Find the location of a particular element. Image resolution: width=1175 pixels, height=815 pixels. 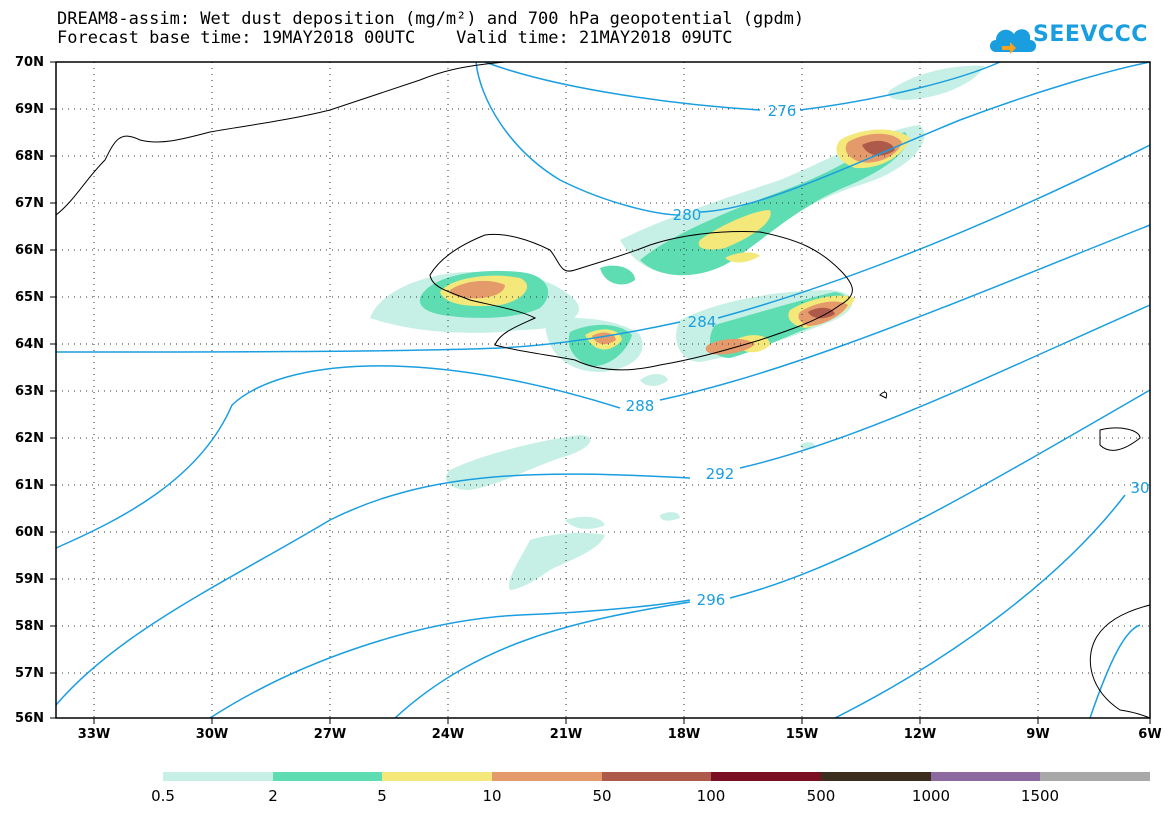

contour-label-280: 280 is located at coordinates (687, 215).